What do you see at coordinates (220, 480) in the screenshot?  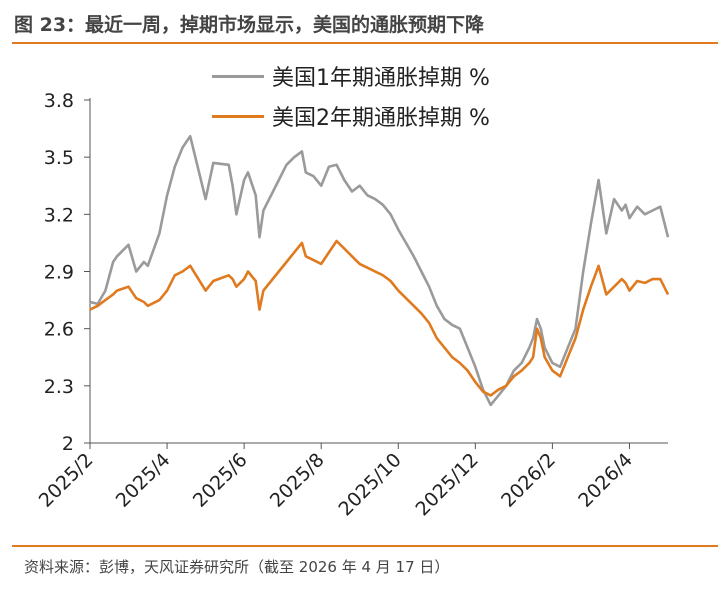 I see `x-tick-label: 2025/6` at bounding box center [220, 480].